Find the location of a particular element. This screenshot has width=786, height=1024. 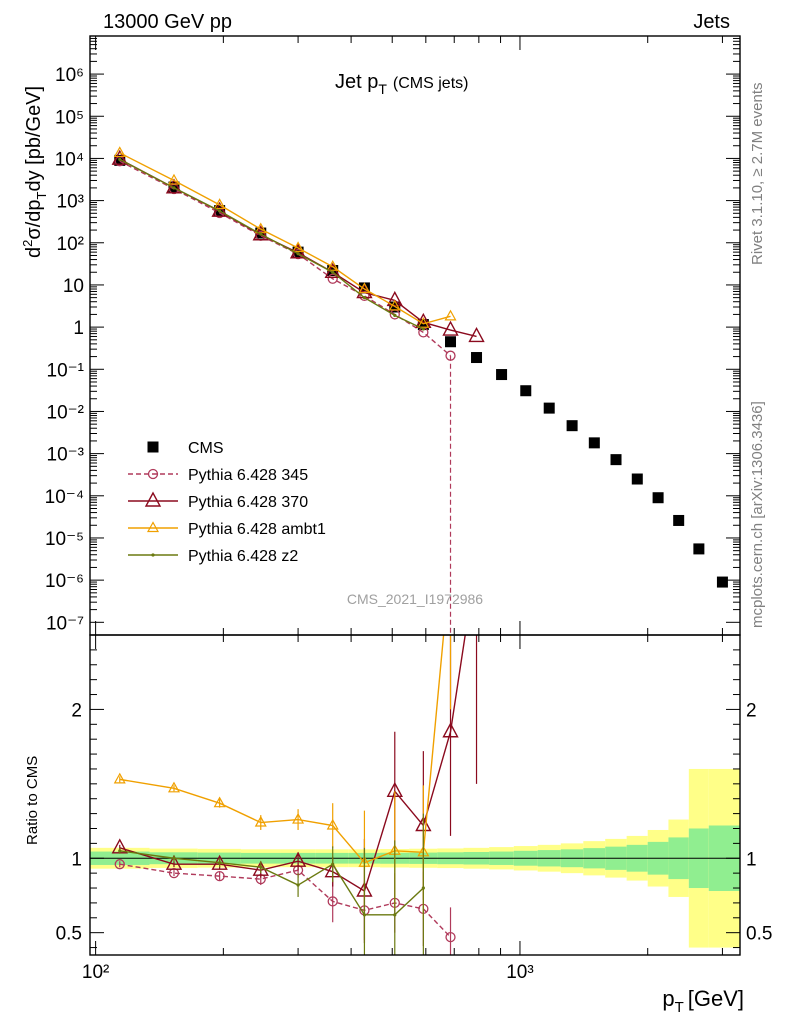

x-tick-label: 10³ is located at coordinates (519, 972).